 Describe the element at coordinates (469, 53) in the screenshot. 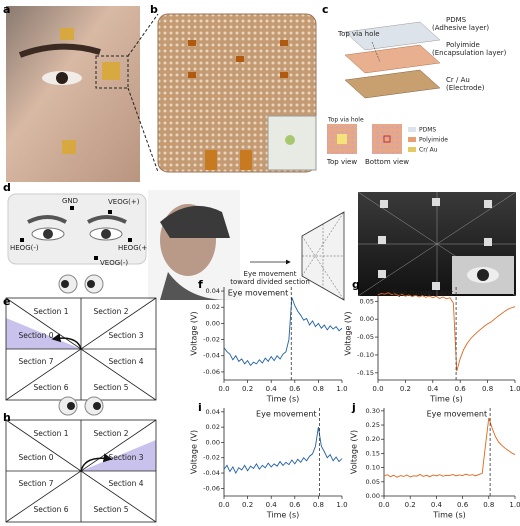

I see `layer-label: (Encapsulation layer)` at that location.